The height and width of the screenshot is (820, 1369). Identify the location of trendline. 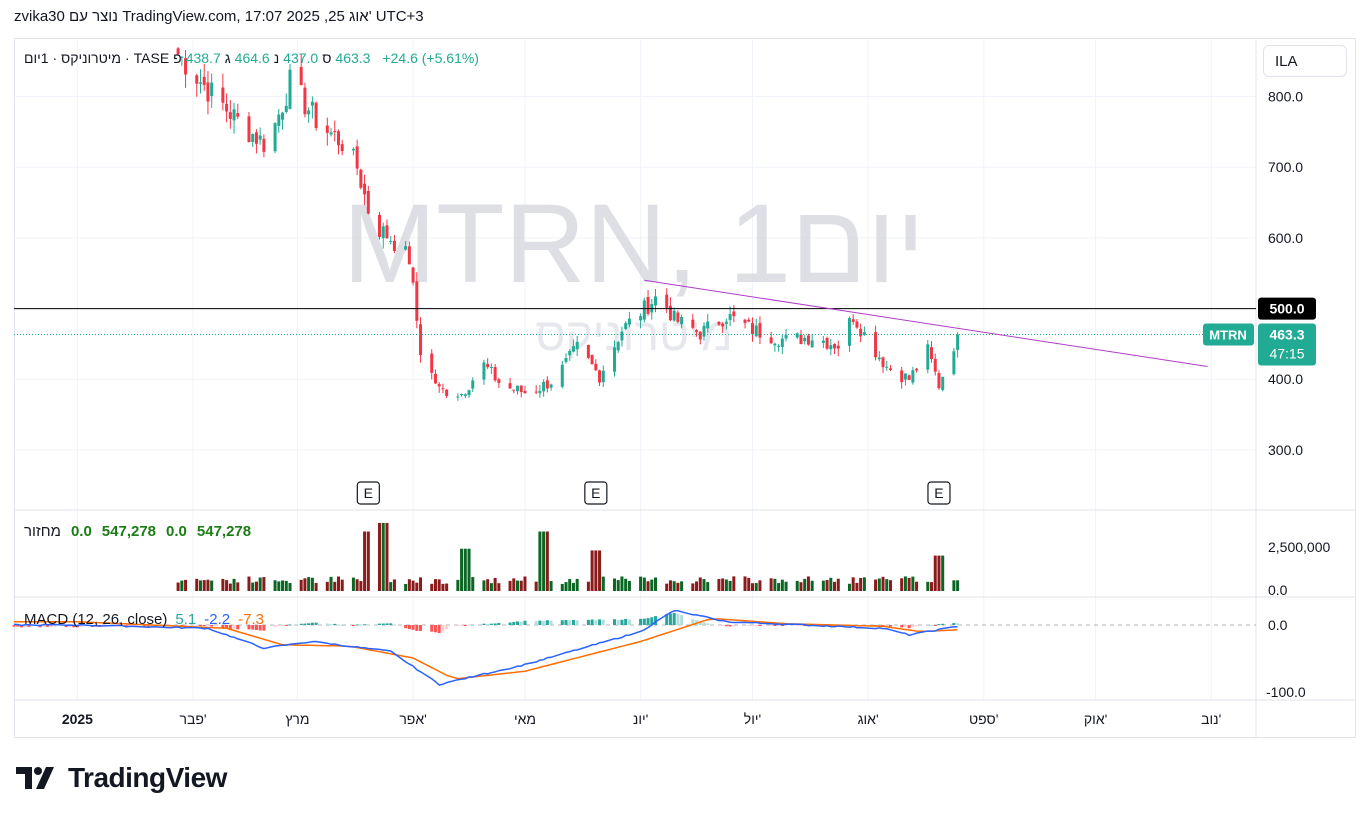
(926, 323).